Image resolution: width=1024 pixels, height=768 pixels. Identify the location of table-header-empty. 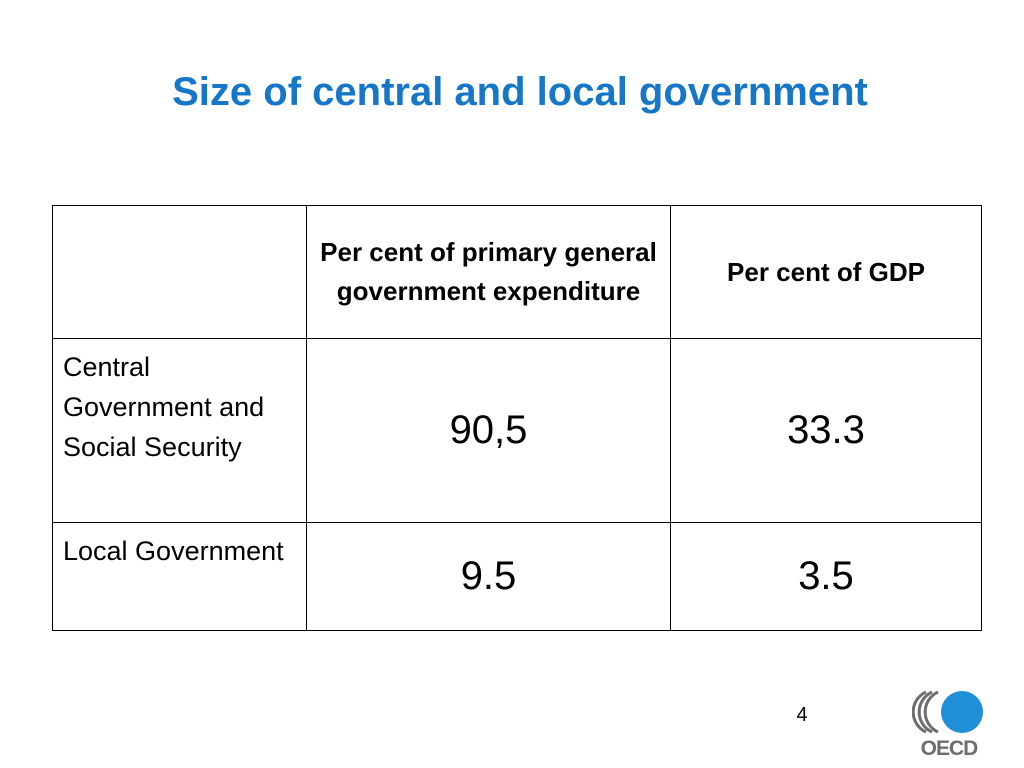
(179, 272).